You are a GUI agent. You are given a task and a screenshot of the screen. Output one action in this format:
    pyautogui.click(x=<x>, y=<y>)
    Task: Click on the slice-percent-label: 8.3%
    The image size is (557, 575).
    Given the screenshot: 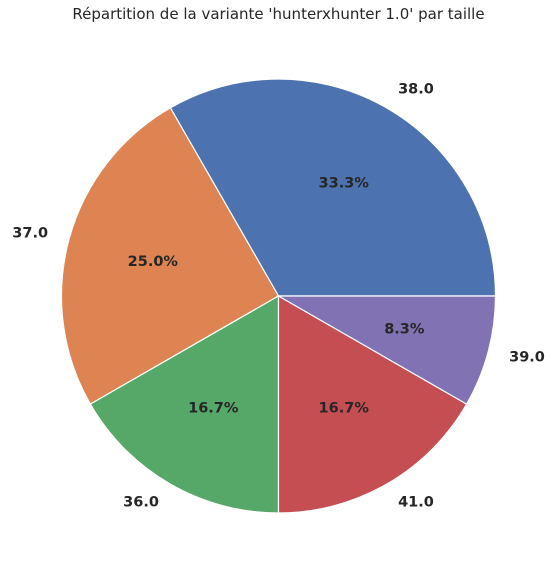 What is the action you would take?
    pyautogui.click(x=404, y=330)
    